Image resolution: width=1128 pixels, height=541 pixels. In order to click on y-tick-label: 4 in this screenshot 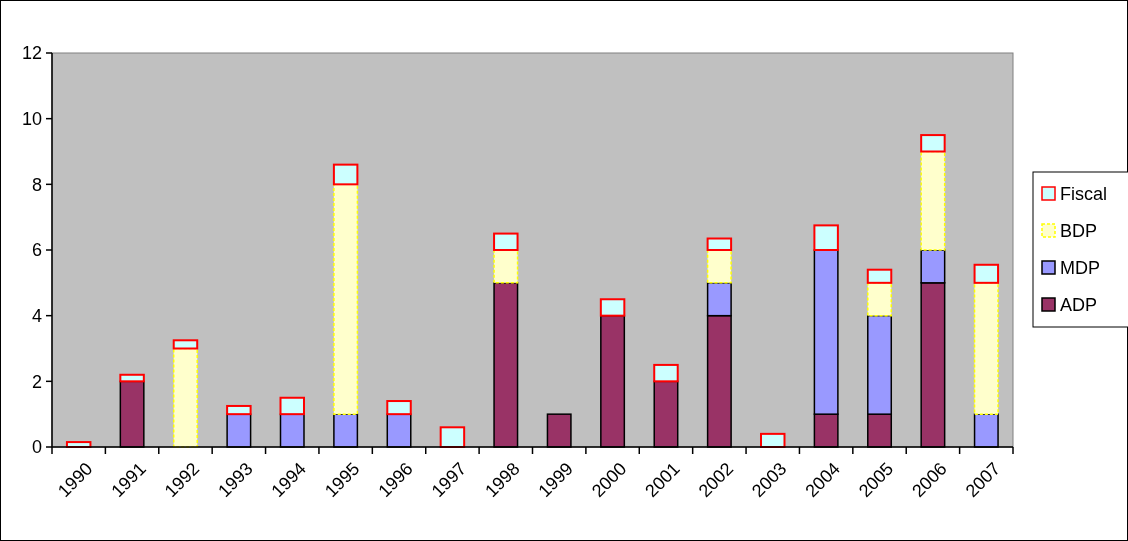, I will do `click(36, 315)`.